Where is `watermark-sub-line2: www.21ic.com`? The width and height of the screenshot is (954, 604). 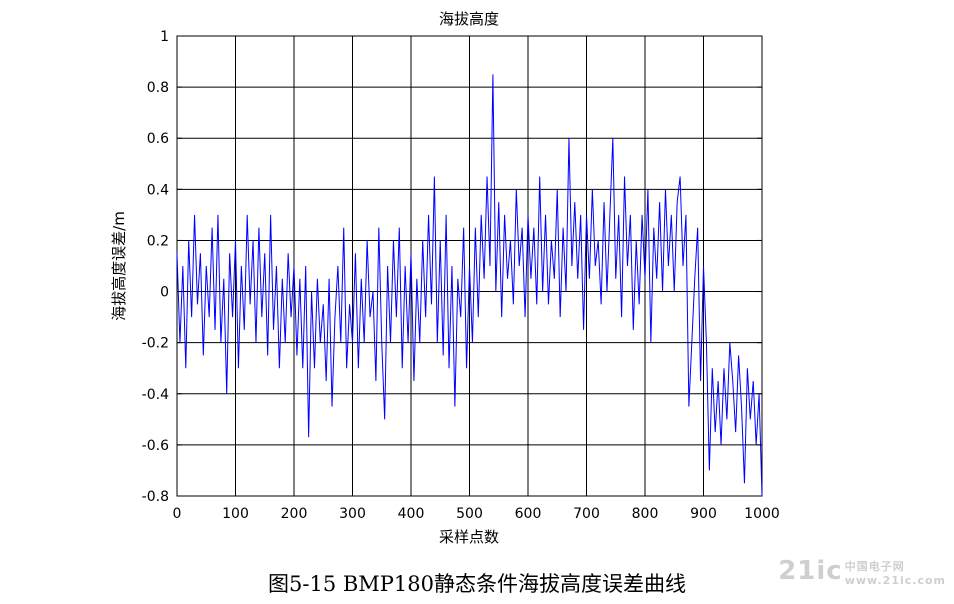 watermark-sub-line2: www.21ic.com is located at coordinates (895, 580).